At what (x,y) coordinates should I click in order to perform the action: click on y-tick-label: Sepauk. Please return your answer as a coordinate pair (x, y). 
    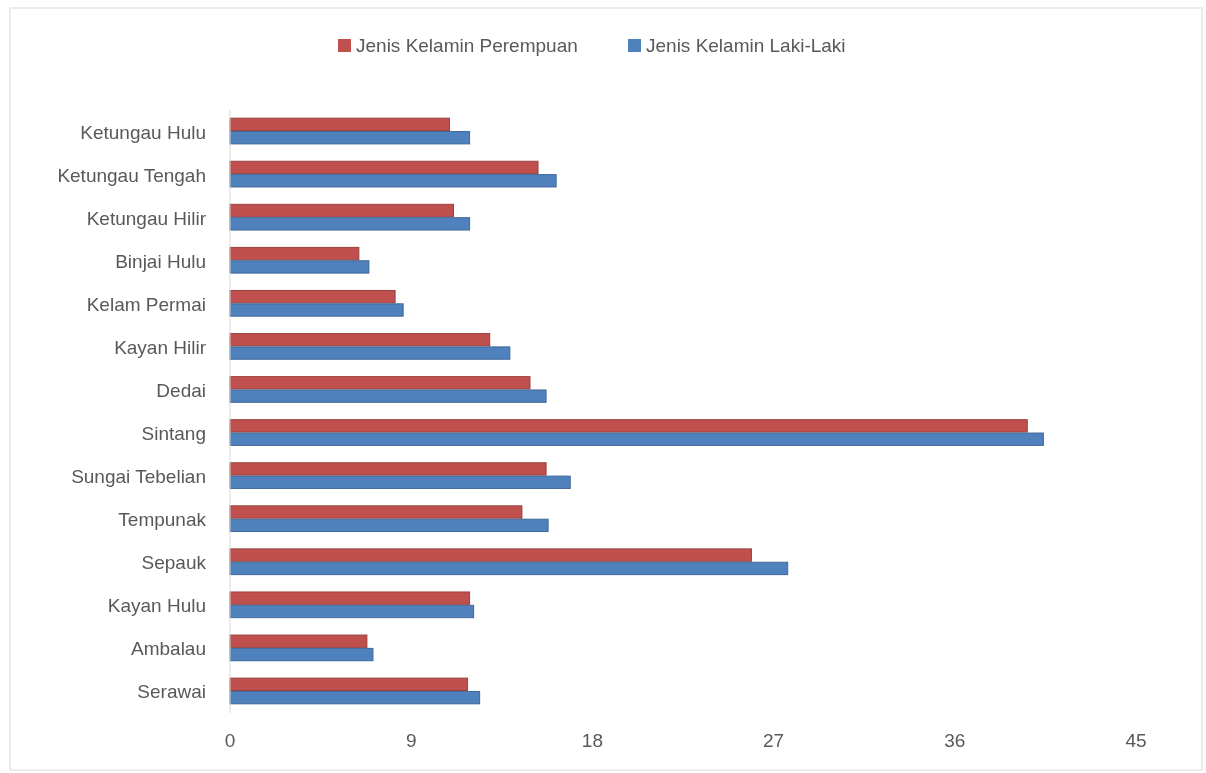
    Looking at the image, I should click on (174, 563).